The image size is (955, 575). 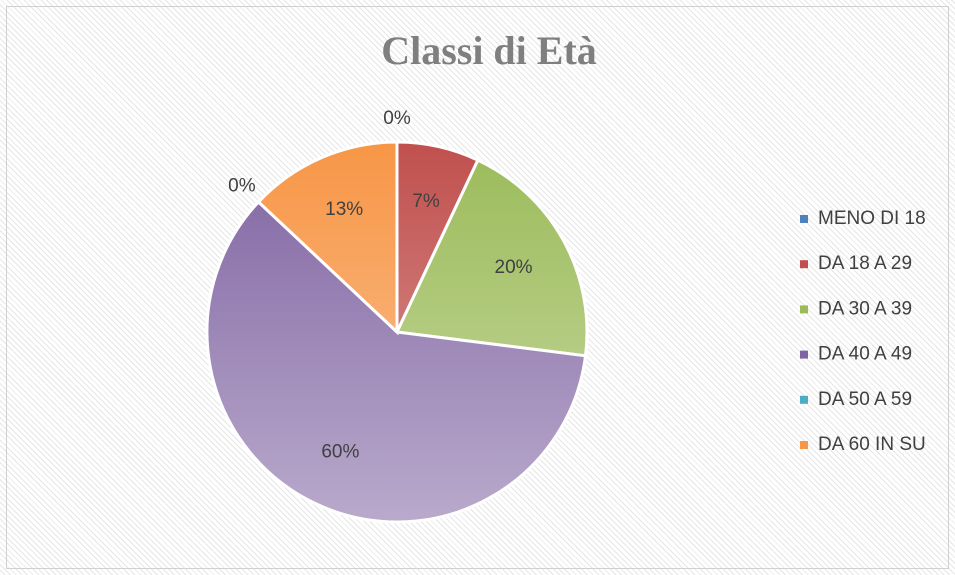 What do you see at coordinates (865, 308) in the screenshot?
I see `legend-label: DA 30 A 39` at bounding box center [865, 308].